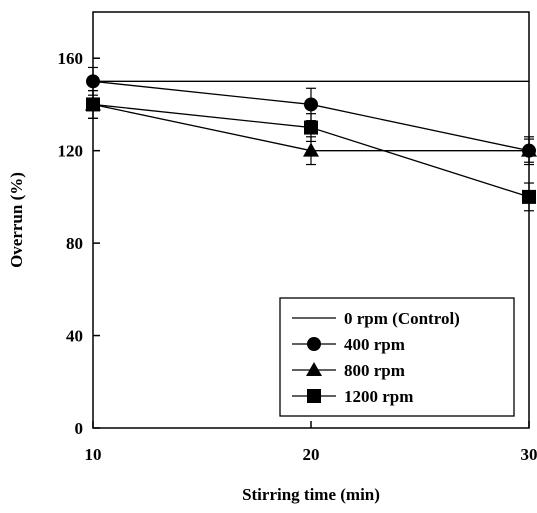 Image resolution: width=537 pixels, height=513 pixels. What do you see at coordinates (74, 336) in the screenshot?
I see `y-tick-label: 40` at bounding box center [74, 336].